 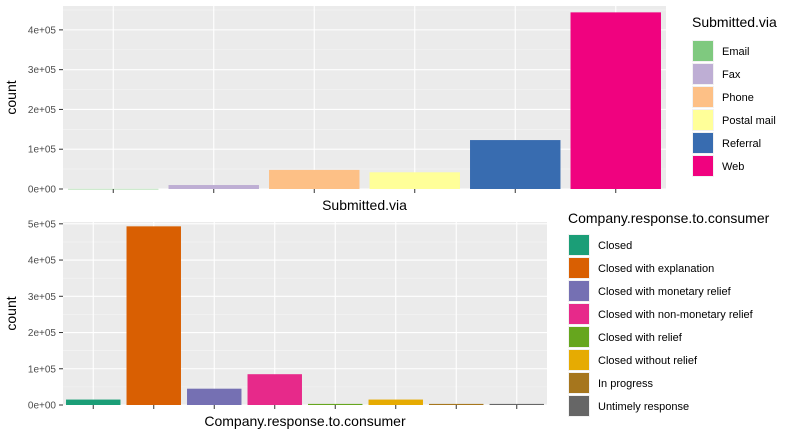 What do you see at coordinates (703, 97) in the screenshot?
I see `legend-swatch-phone` at bounding box center [703, 97].